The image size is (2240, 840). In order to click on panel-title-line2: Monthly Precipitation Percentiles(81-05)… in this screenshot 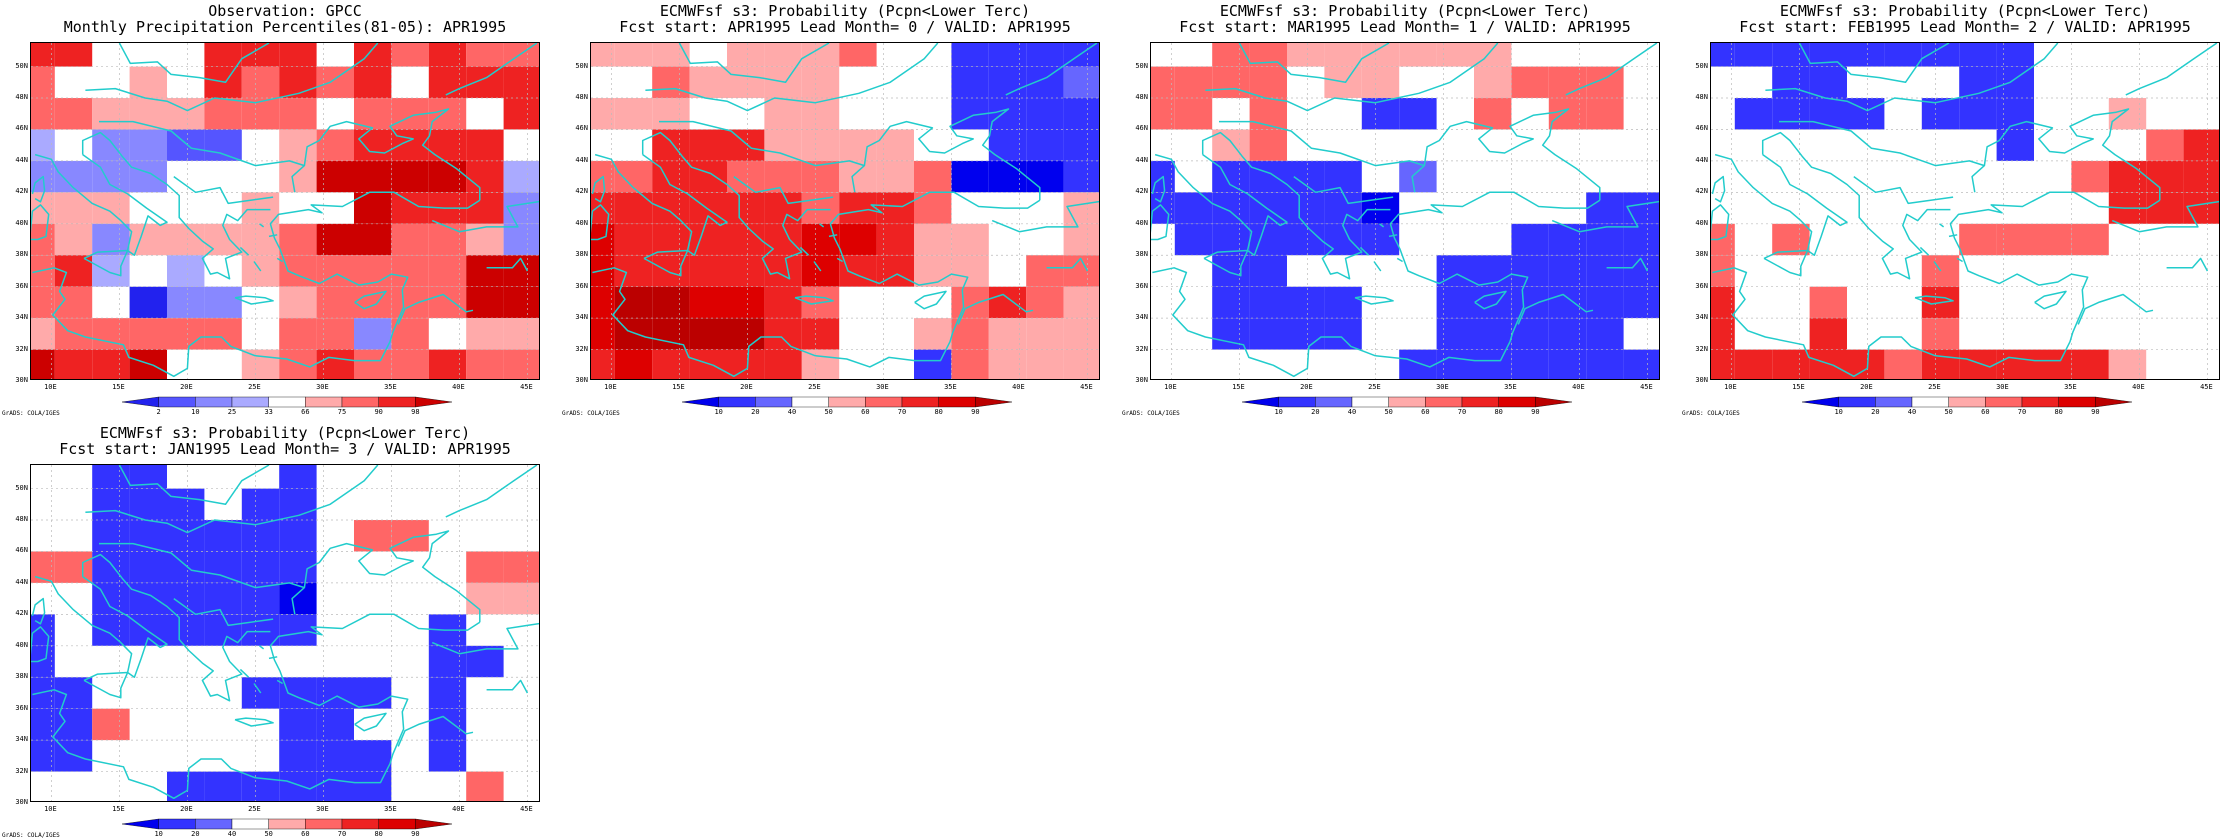, I will do `click(285, 27)`.